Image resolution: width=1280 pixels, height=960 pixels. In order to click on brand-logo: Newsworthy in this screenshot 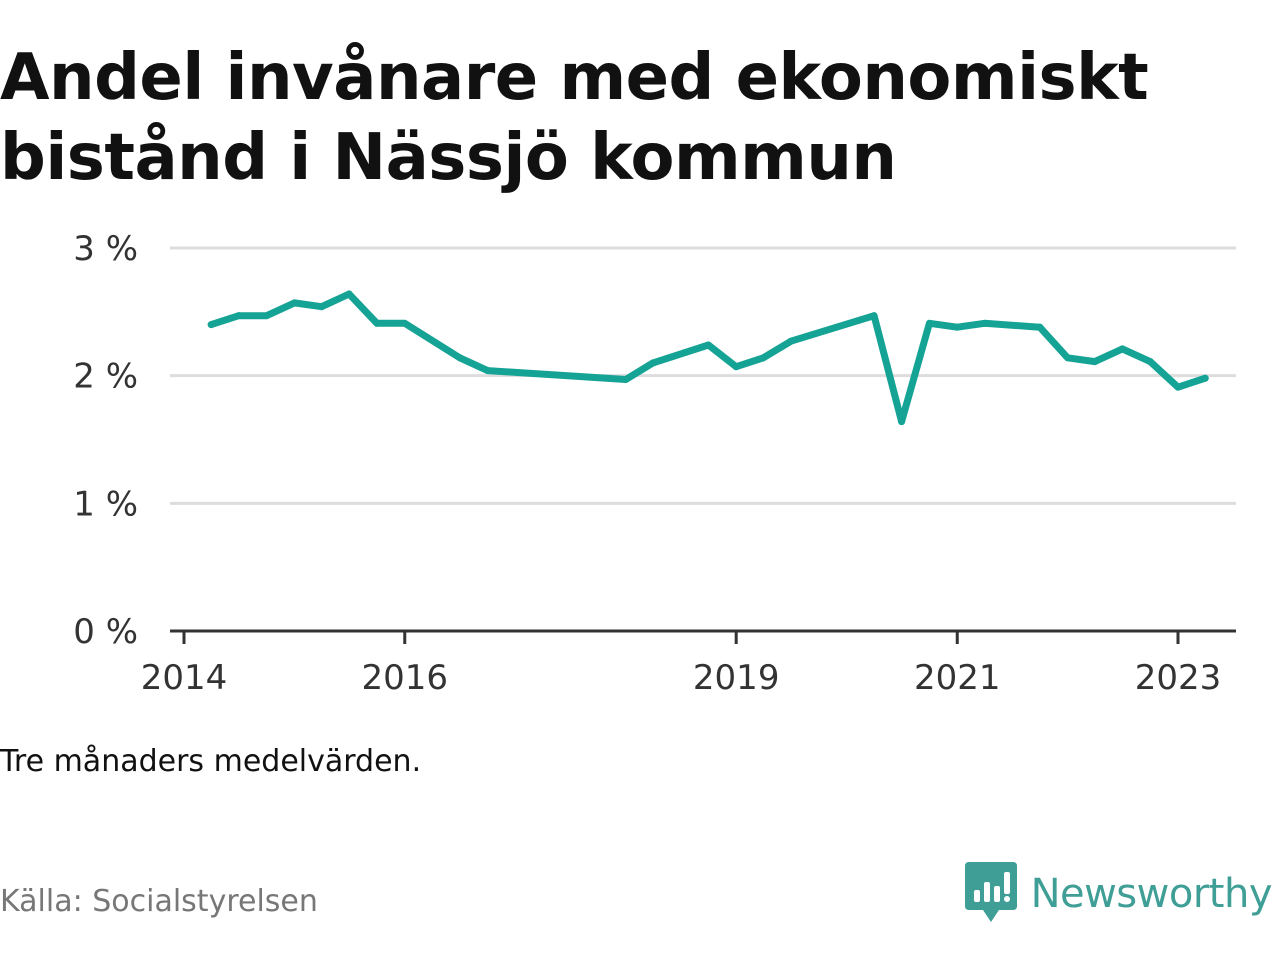, I will do `click(1118, 894)`.